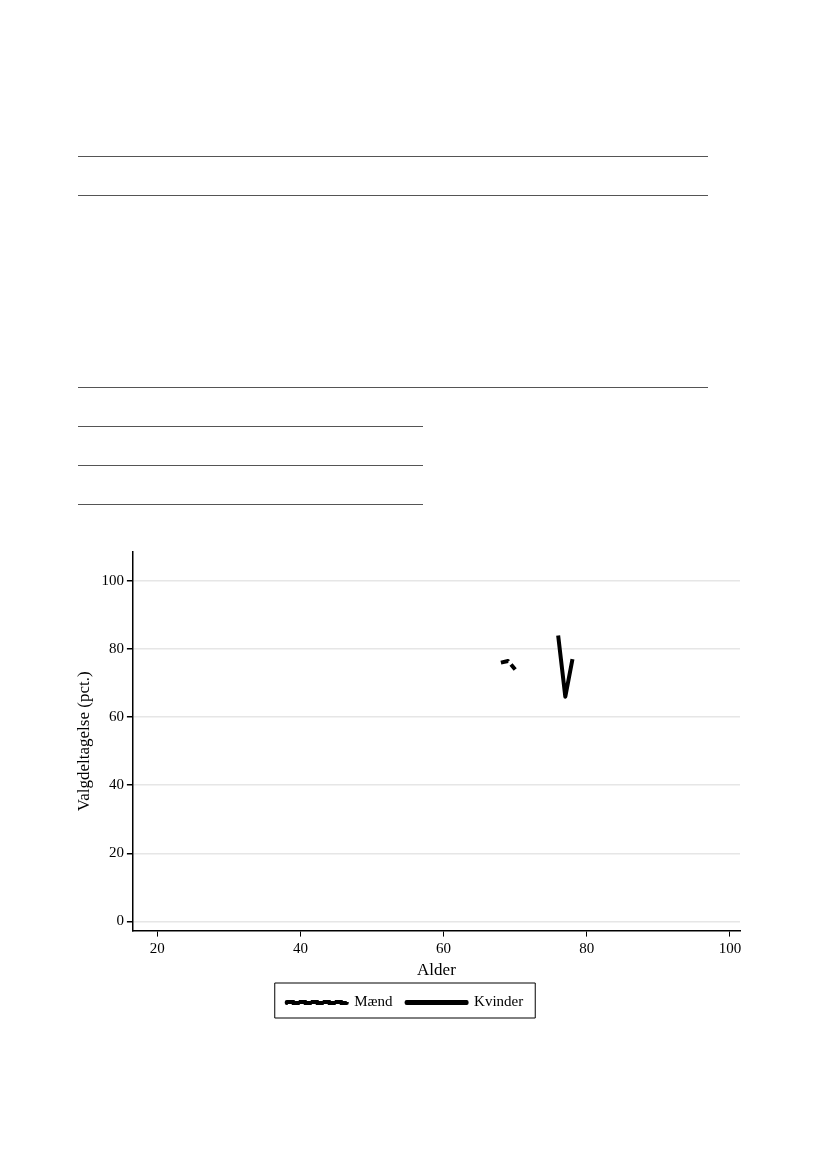  What do you see at coordinates (116, 852) in the screenshot?
I see `y-tick-label: 20` at bounding box center [116, 852].